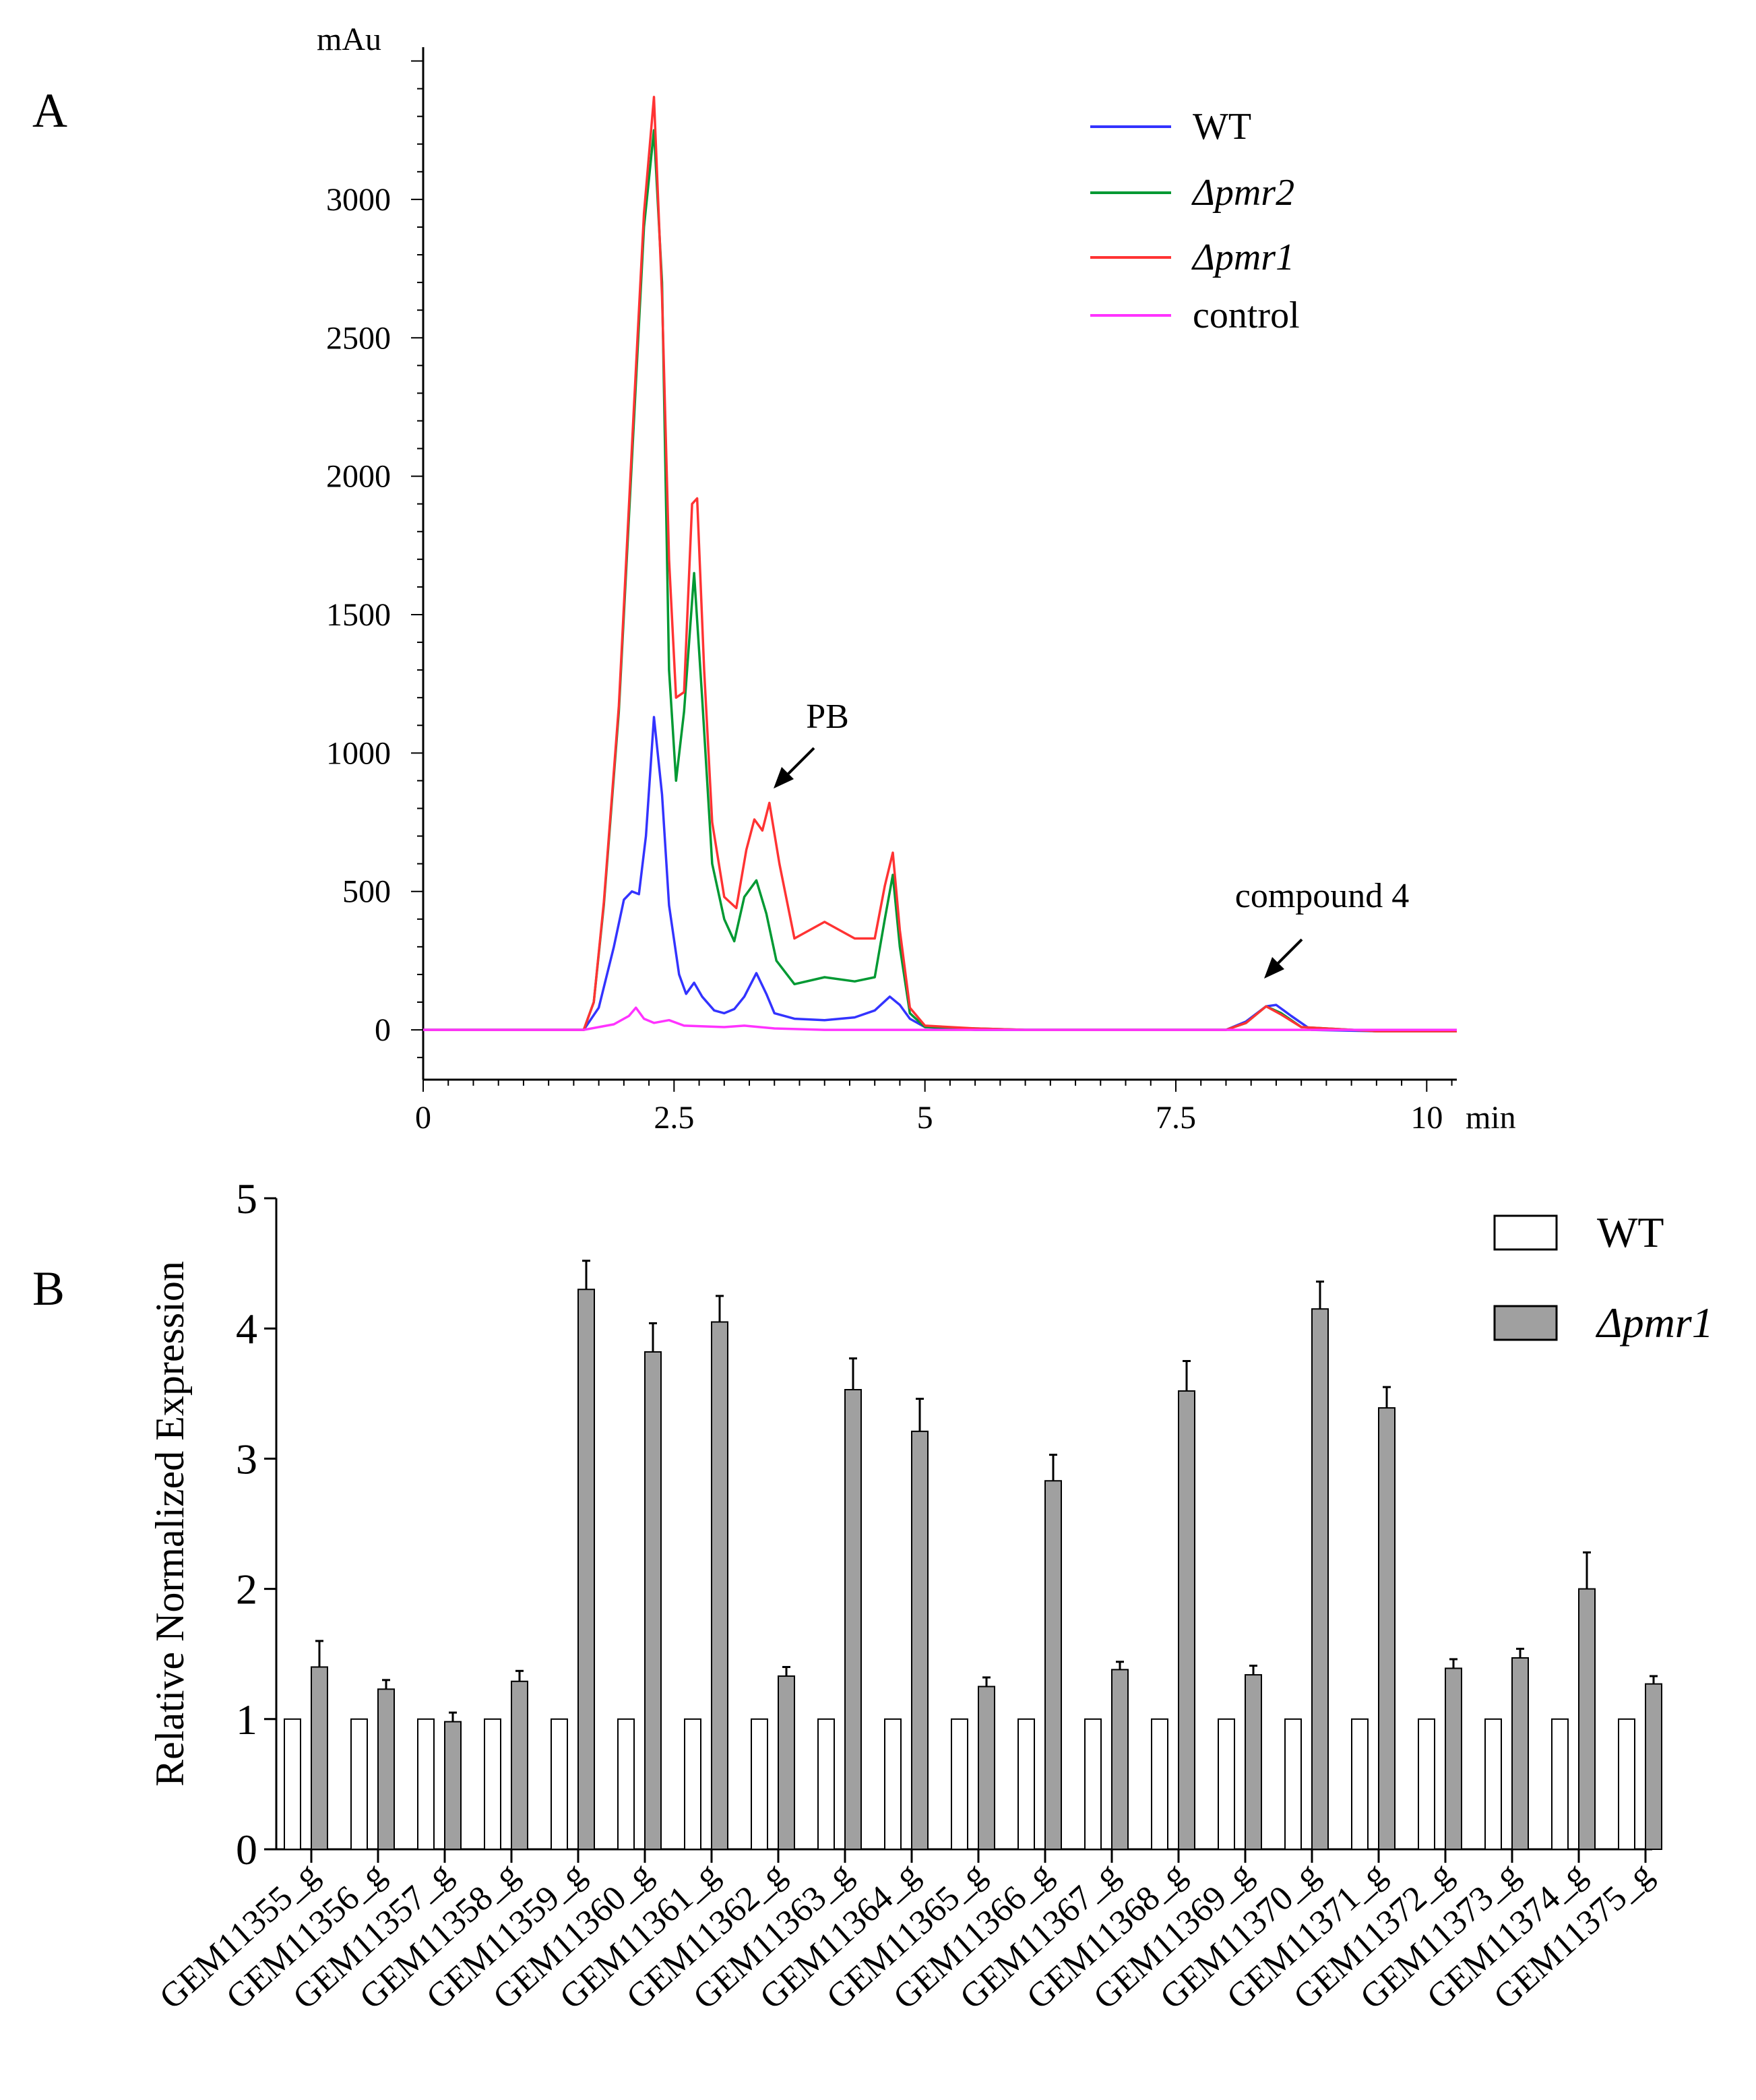 This screenshot has width=1756, height=2100. What do you see at coordinates (366, 892) in the screenshot?
I see `y-tick-label: 500` at bounding box center [366, 892].